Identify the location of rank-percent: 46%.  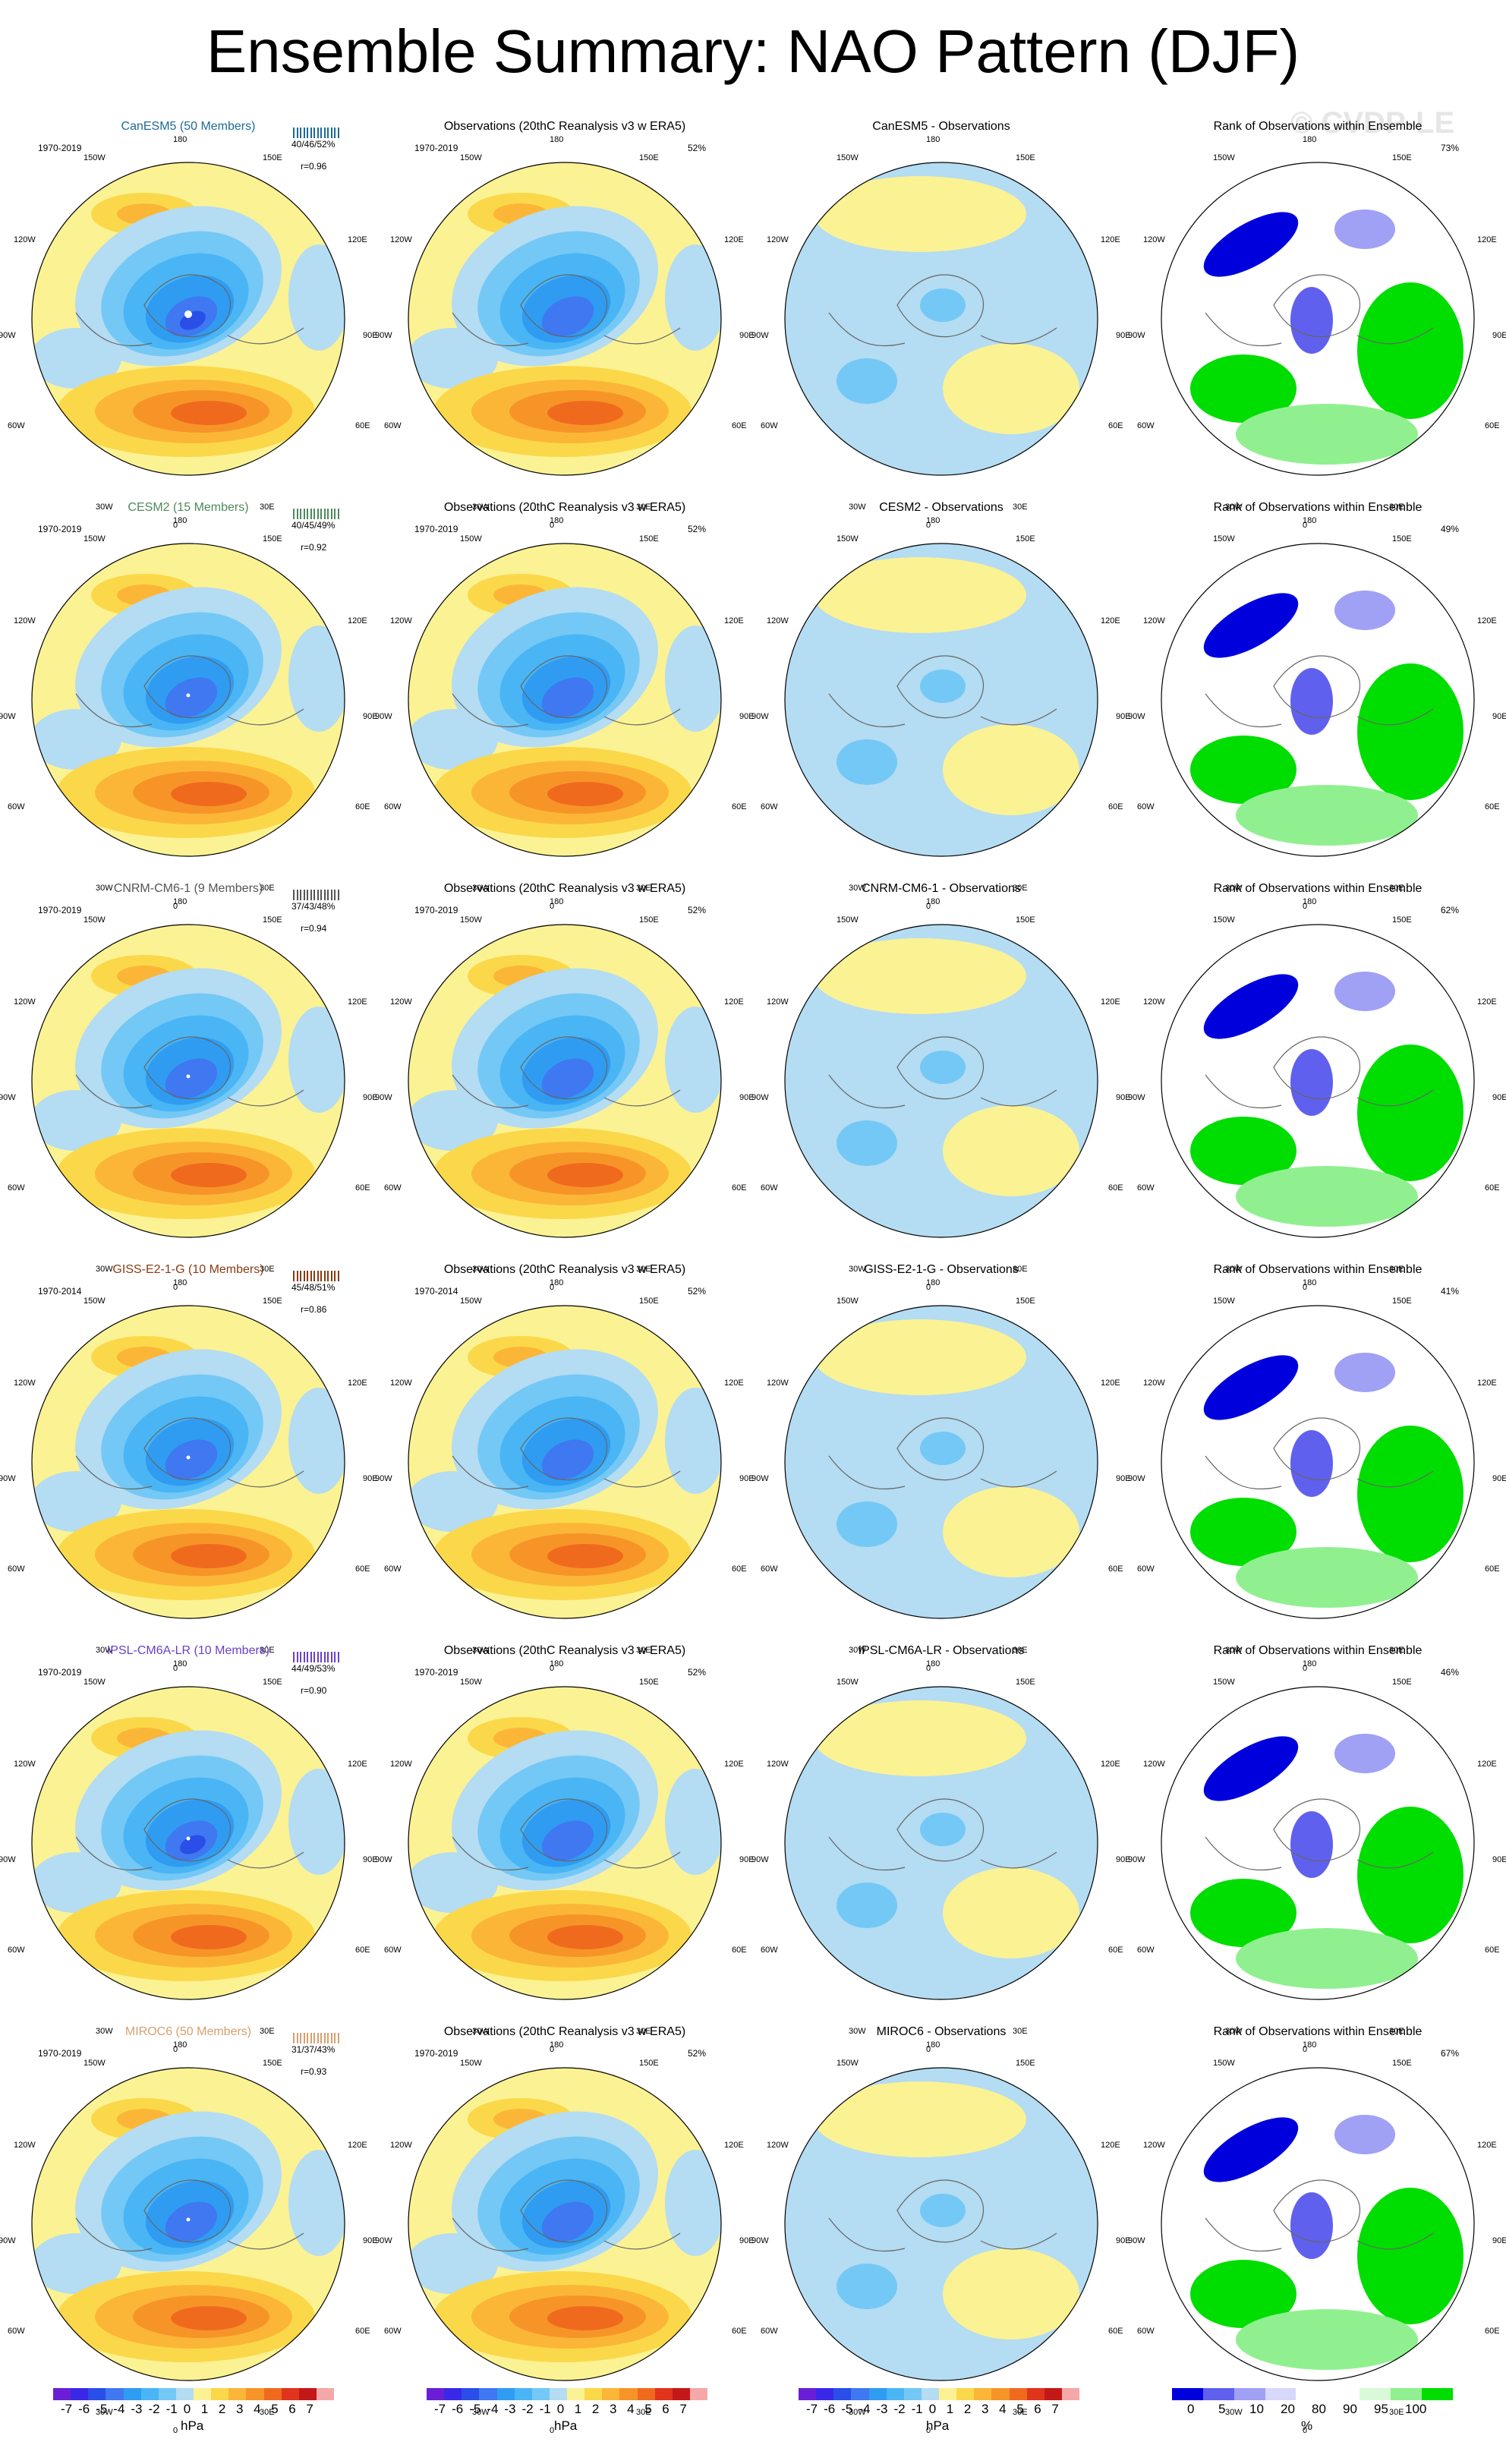
(1449, 1673).